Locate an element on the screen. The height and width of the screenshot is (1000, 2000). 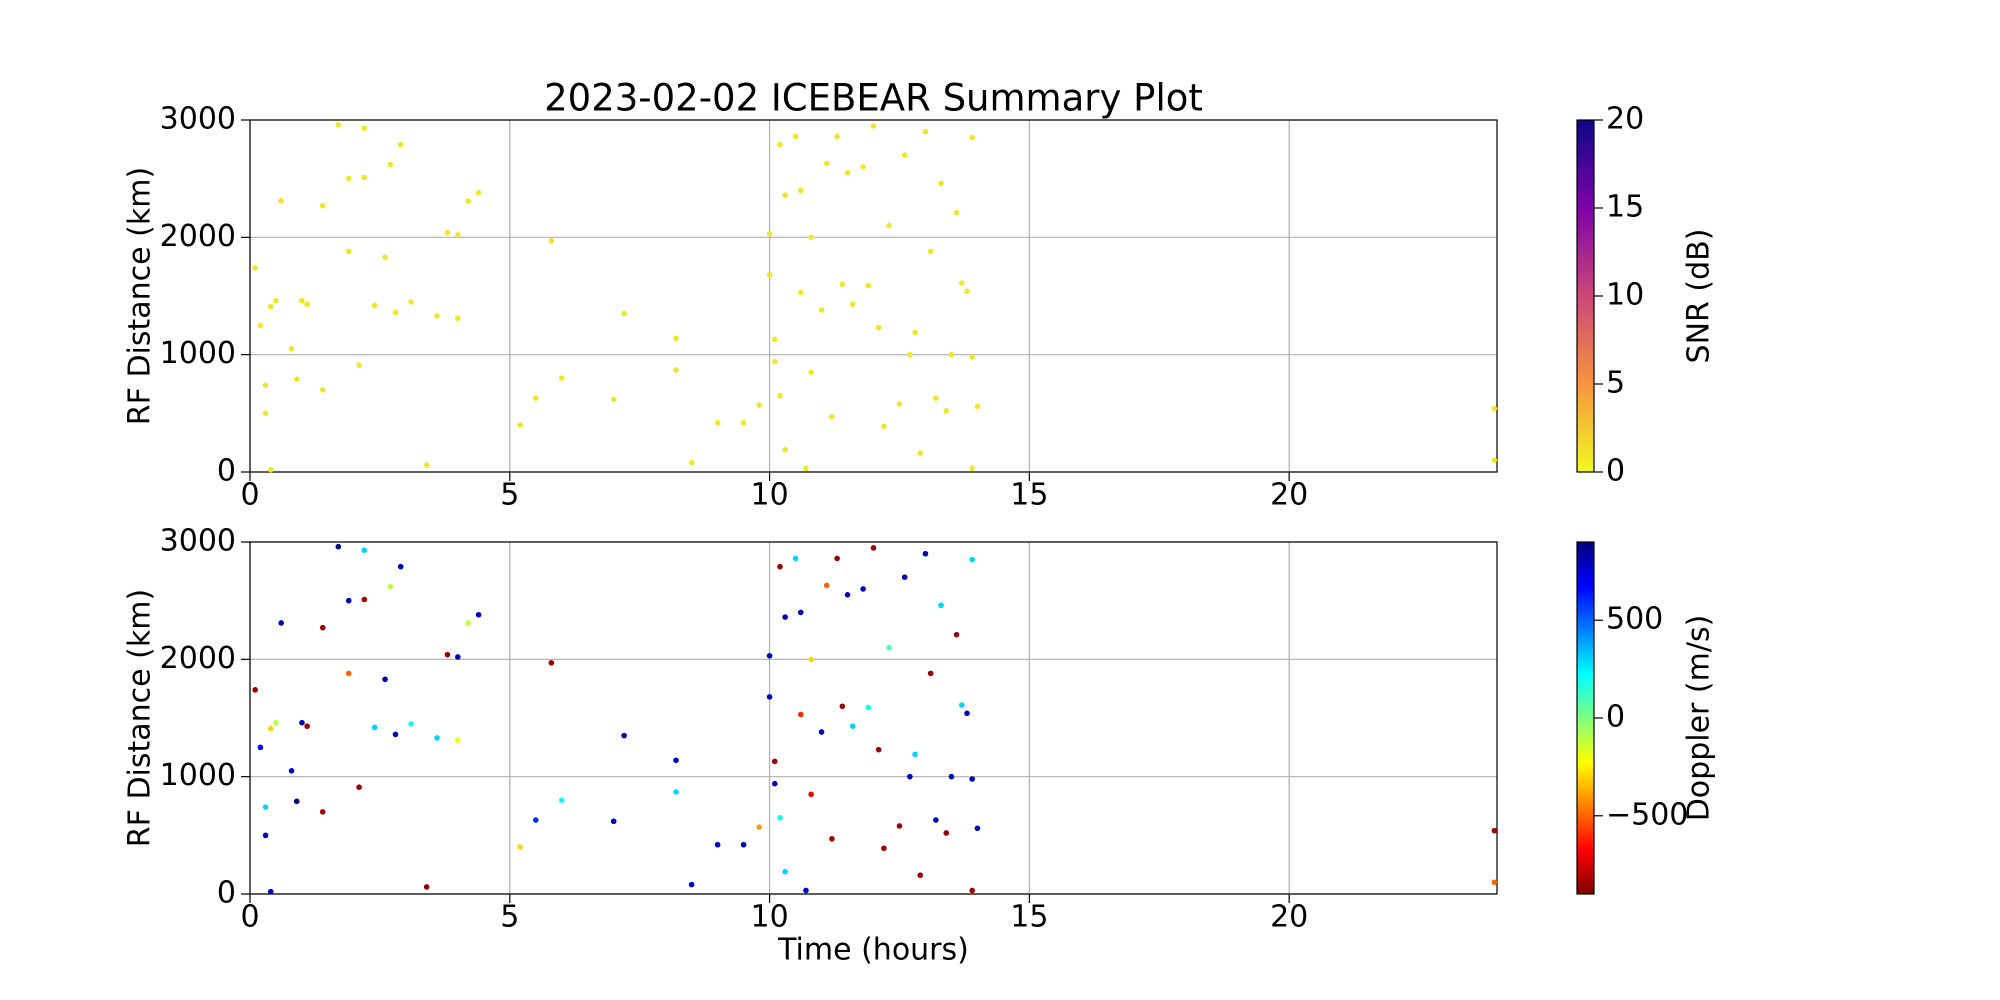
x-tick-label: 20 is located at coordinates (1289, 495).